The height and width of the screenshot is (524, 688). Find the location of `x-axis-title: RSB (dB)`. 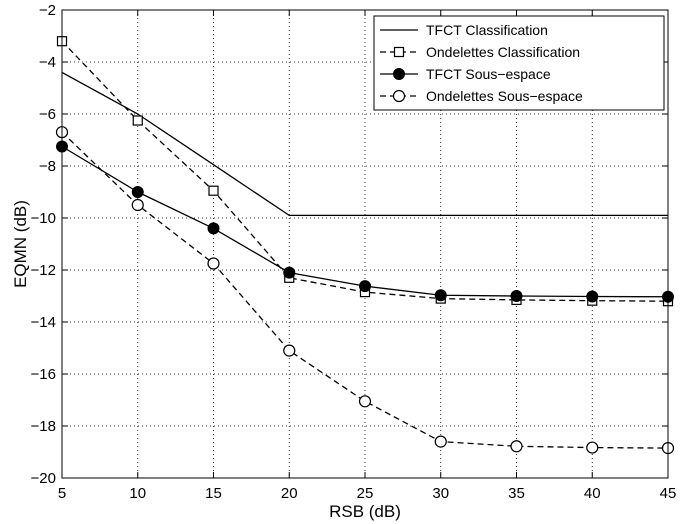

x-axis-title: RSB (dB) is located at coordinates (365, 511).